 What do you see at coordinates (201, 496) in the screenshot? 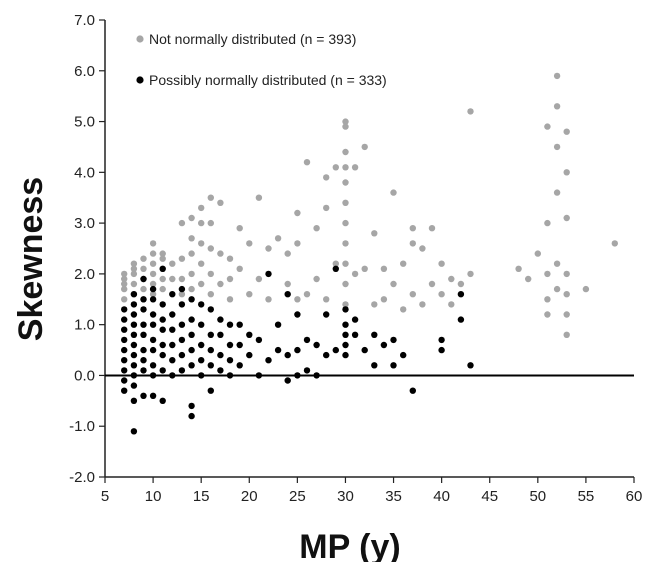
I see `x-tick-label: 15` at bounding box center [201, 496].